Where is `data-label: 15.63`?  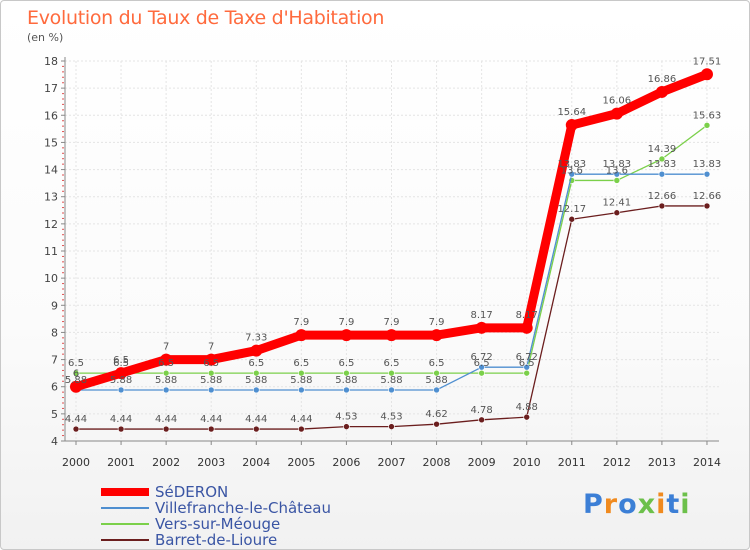 data-label: 15.63 is located at coordinates (707, 115).